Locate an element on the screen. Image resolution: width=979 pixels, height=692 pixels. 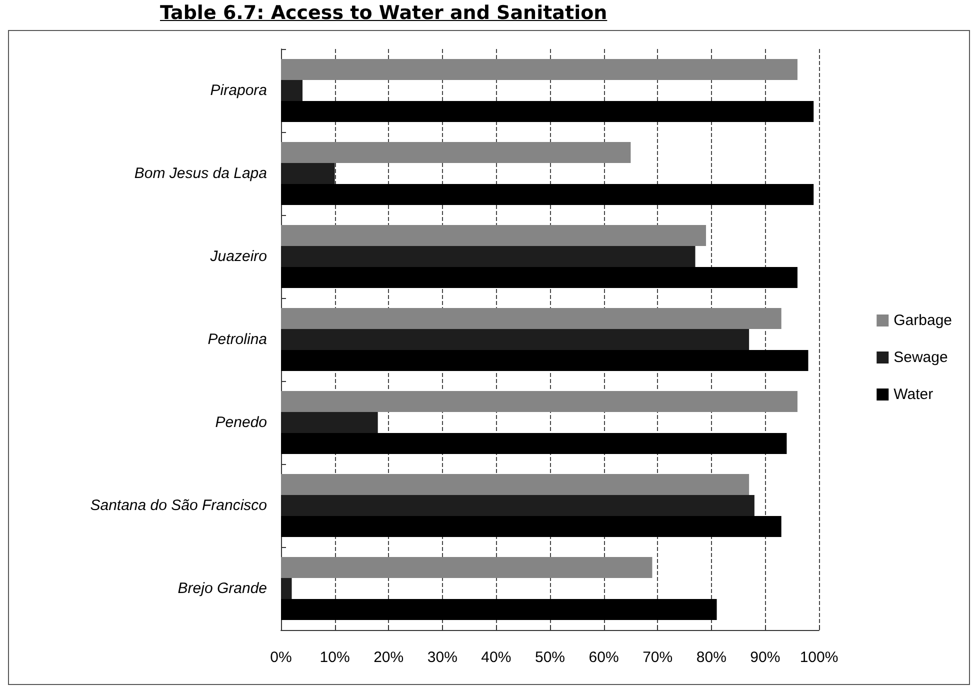
y-tick-label: Pirapora is located at coordinates (238, 90).